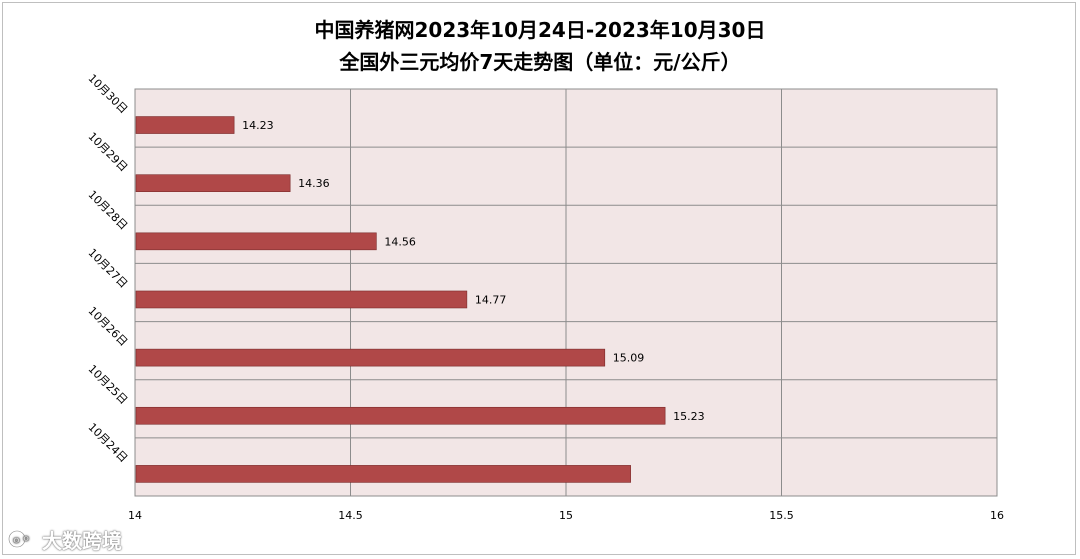 Image resolution: width=1080 pixels, height=559 pixels. What do you see at coordinates (82, 540) in the screenshot?
I see `watermark-text: 大数跨境` at bounding box center [82, 540].